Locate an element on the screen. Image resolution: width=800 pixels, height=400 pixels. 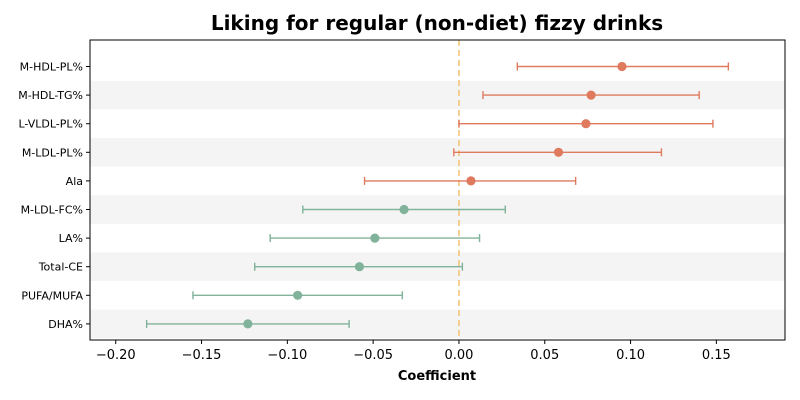
error-bar-pufa-mufa is located at coordinates (298, 295).